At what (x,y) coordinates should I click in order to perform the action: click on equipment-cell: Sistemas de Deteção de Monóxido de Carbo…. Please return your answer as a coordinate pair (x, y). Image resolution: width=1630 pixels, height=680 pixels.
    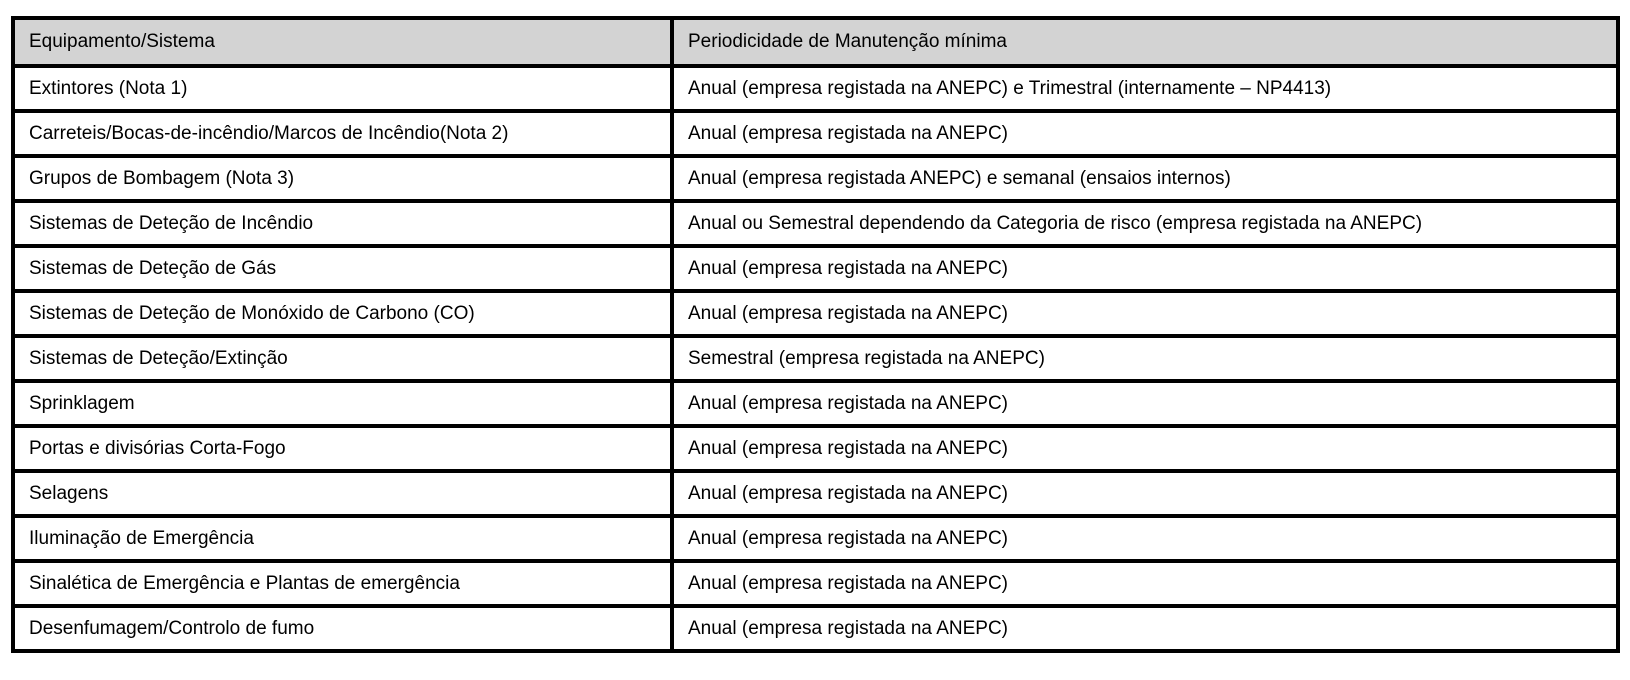
    Looking at the image, I should click on (342, 313).